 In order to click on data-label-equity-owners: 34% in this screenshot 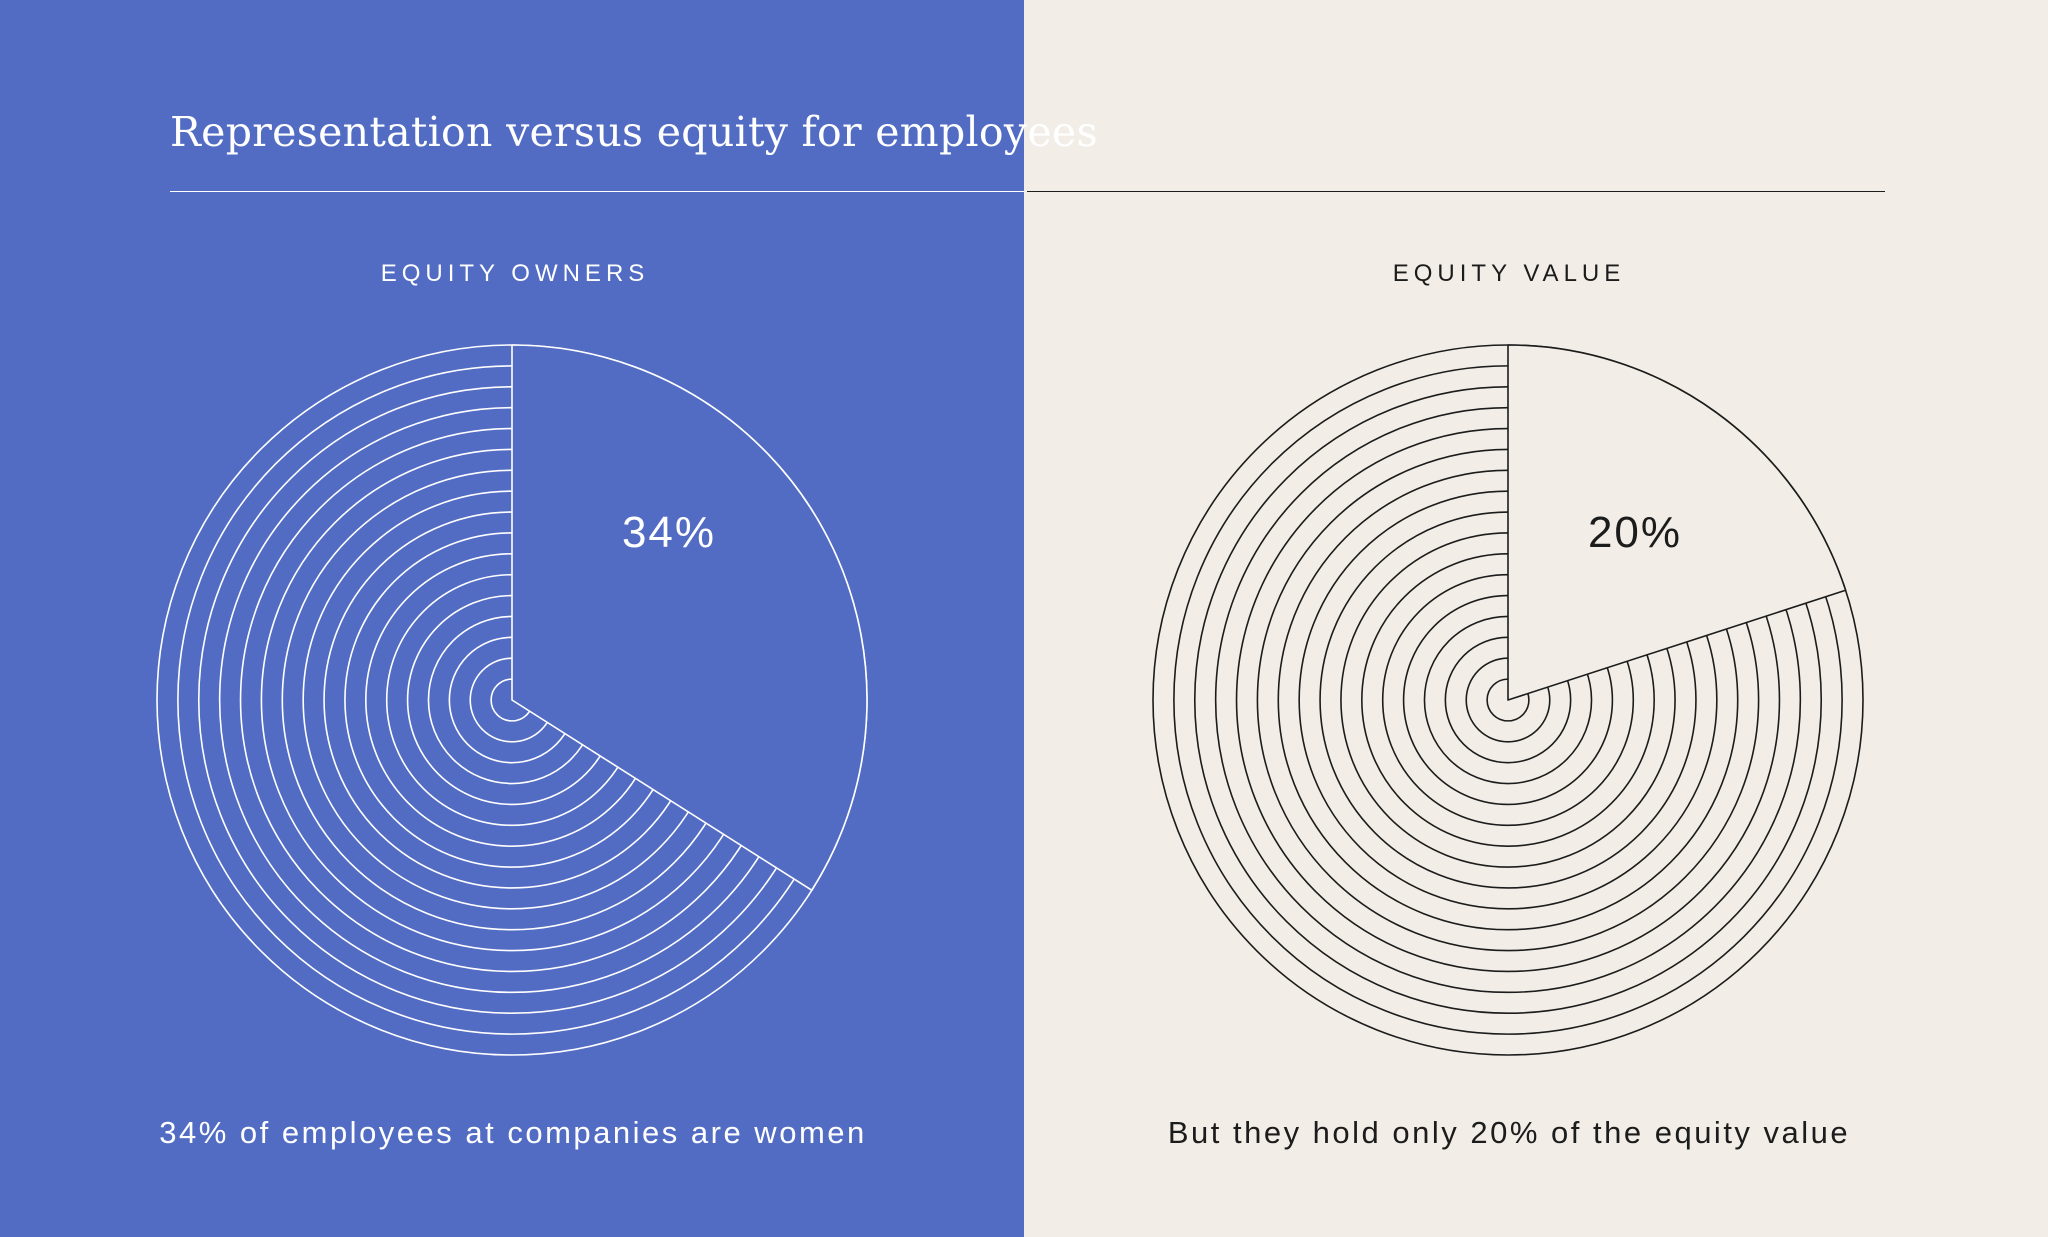, I will do `click(669, 532)`.